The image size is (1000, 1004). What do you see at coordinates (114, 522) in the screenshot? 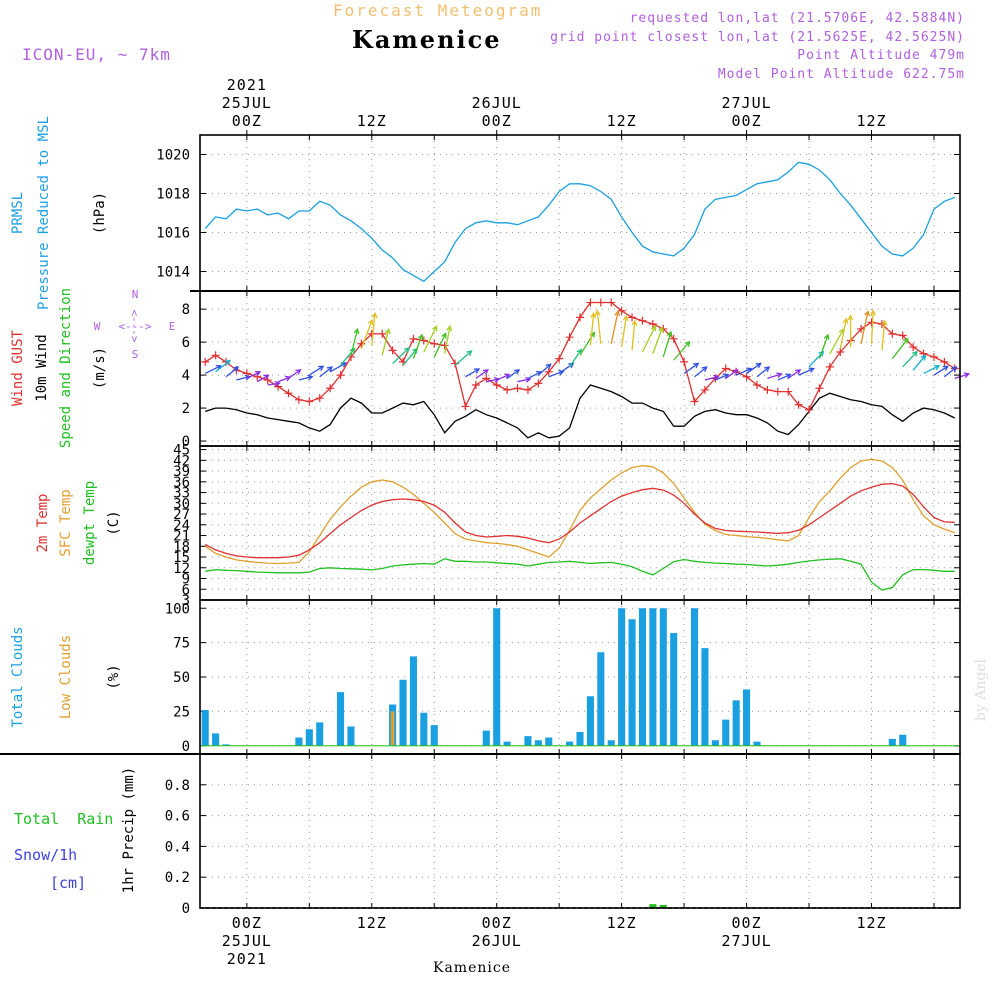
I see `temp-axis-label: (C)` at bounding box center [114, 522].